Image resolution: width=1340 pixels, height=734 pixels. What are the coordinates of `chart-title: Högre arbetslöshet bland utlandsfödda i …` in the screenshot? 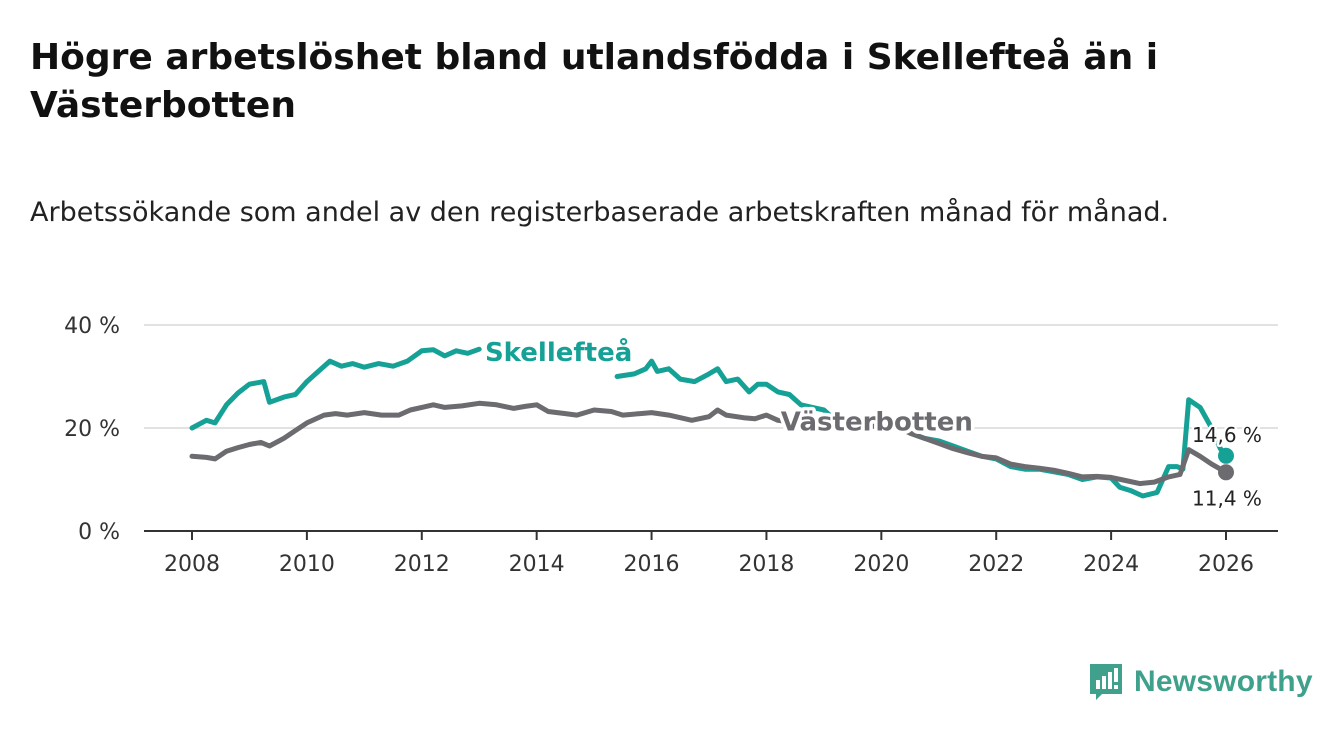 It's located at (594, 81).